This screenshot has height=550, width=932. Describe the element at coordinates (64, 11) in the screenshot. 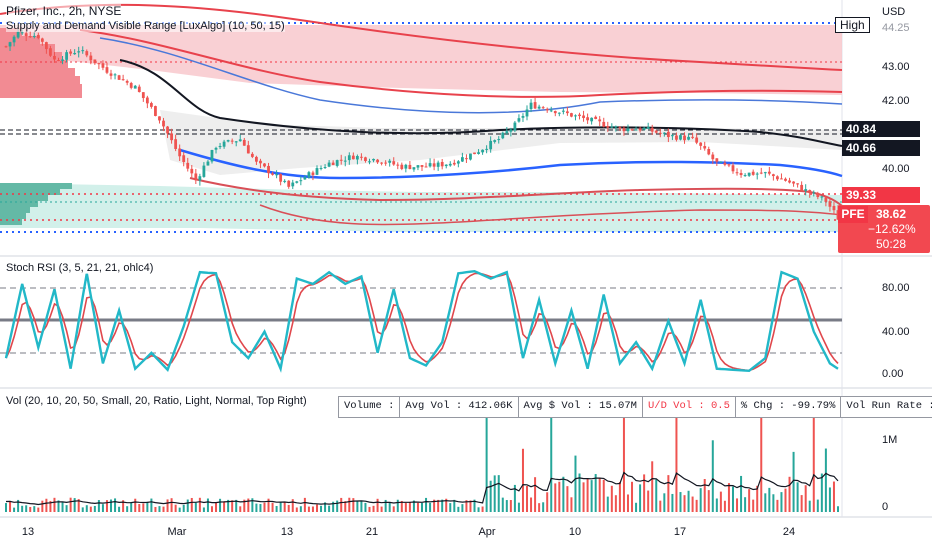

I see `symbol-title: Pfizer, Inc., 2h, NYSE` at that location.